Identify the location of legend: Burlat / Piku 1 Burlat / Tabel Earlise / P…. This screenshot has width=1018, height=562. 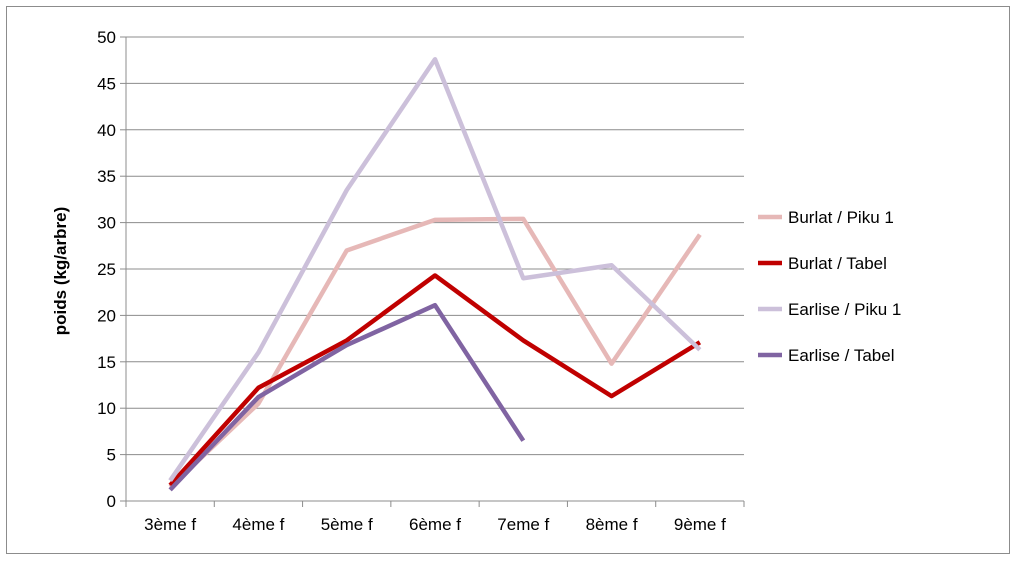
(829, 286).